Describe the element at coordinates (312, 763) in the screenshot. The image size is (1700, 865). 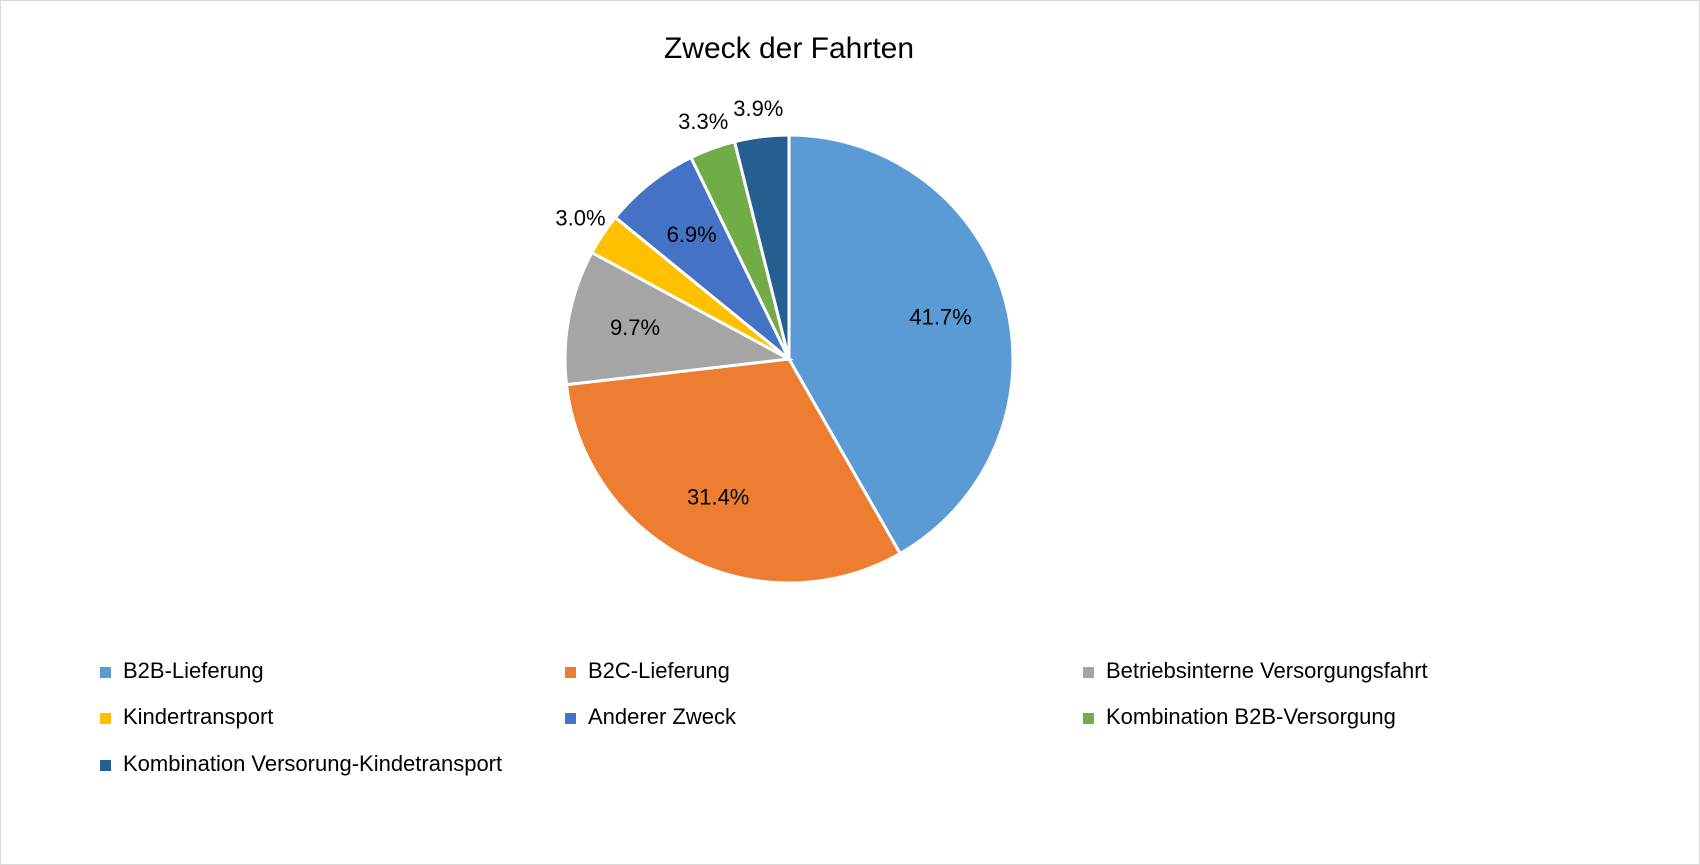
I see `legend-label: Kombination Versorung-Kindetransport` at that location.